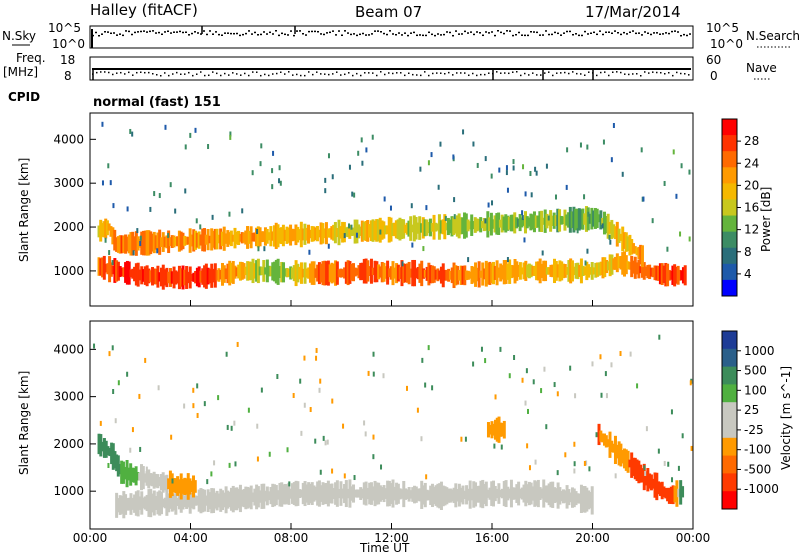 The image size is (800, 558). I want to click on x-tick-label: 04:00, so click(190, 538).